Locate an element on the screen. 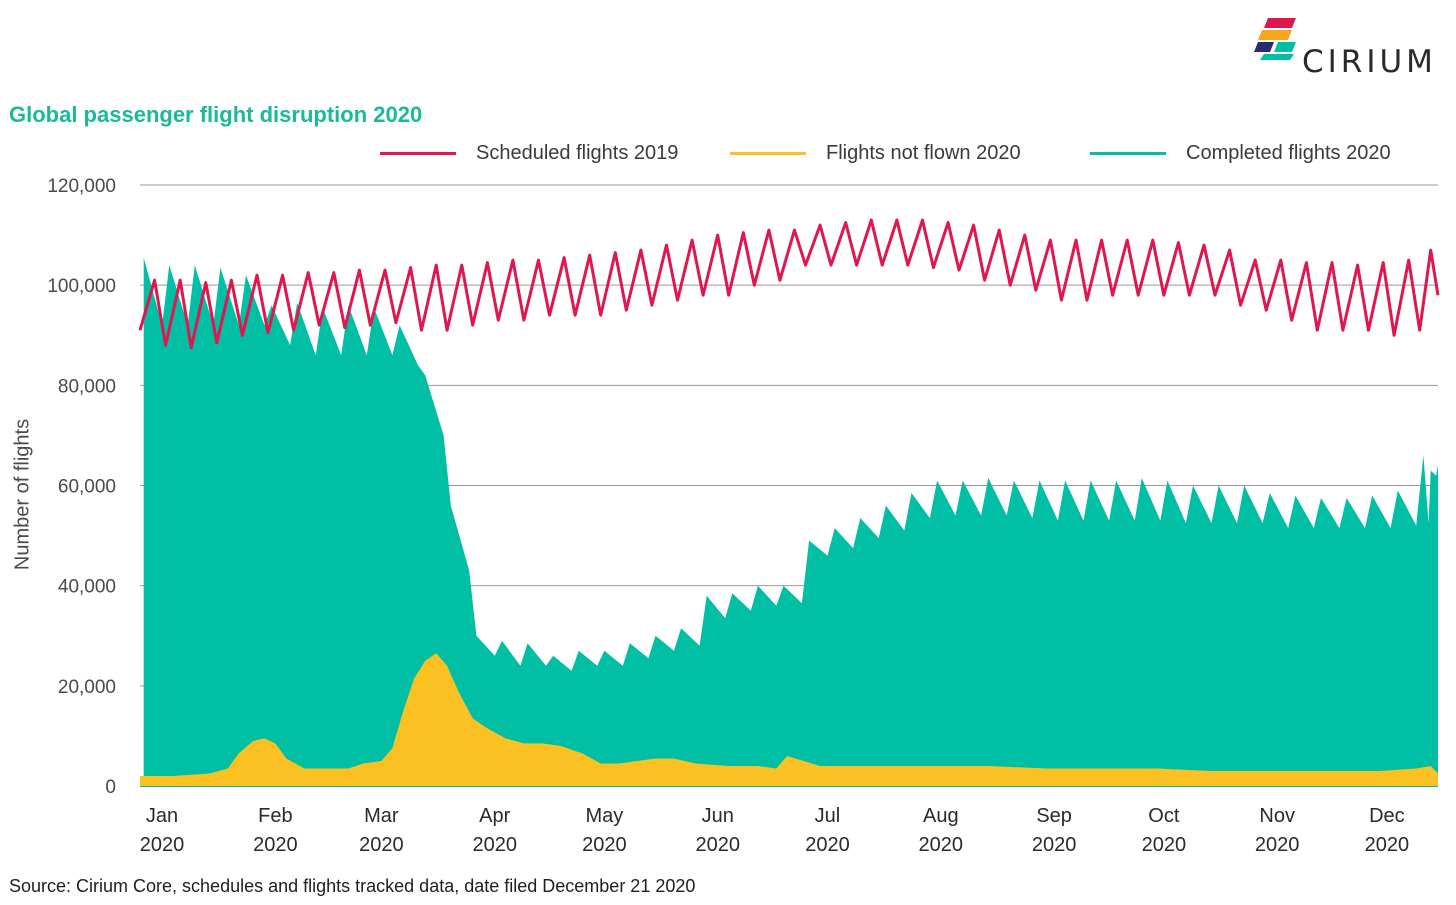  legend-item-scheduled: Scheduled flights 2019 is located at coordinates (529, 153).